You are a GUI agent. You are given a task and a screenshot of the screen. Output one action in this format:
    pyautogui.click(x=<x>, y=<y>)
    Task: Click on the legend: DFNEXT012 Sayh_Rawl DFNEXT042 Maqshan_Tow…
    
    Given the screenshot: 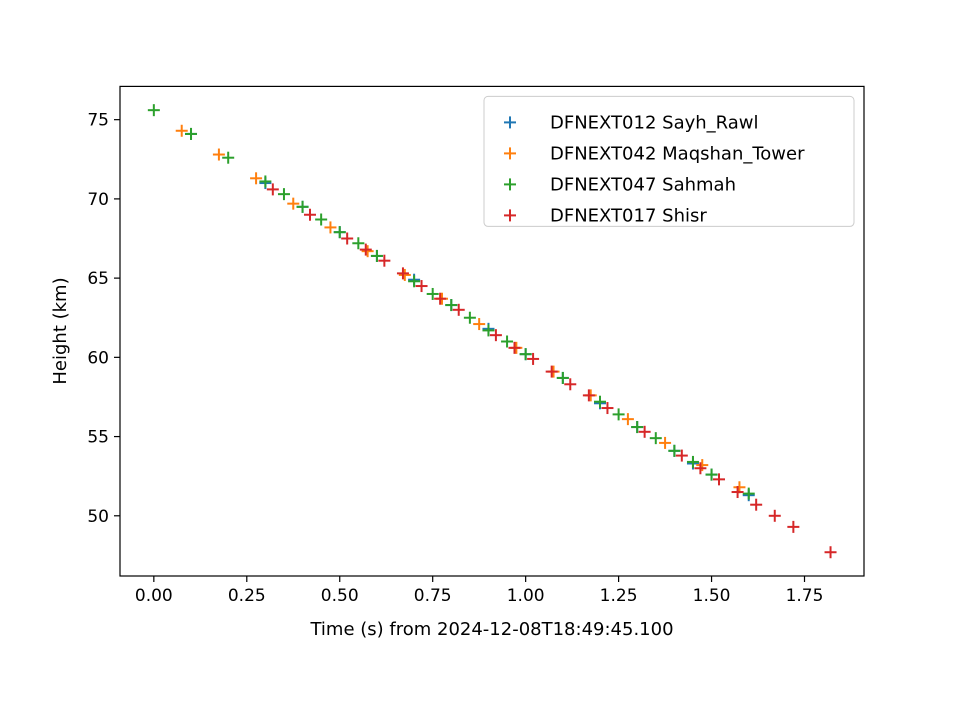 What is the action you would take?
    pyautogui.click(x=669, y=161)
    